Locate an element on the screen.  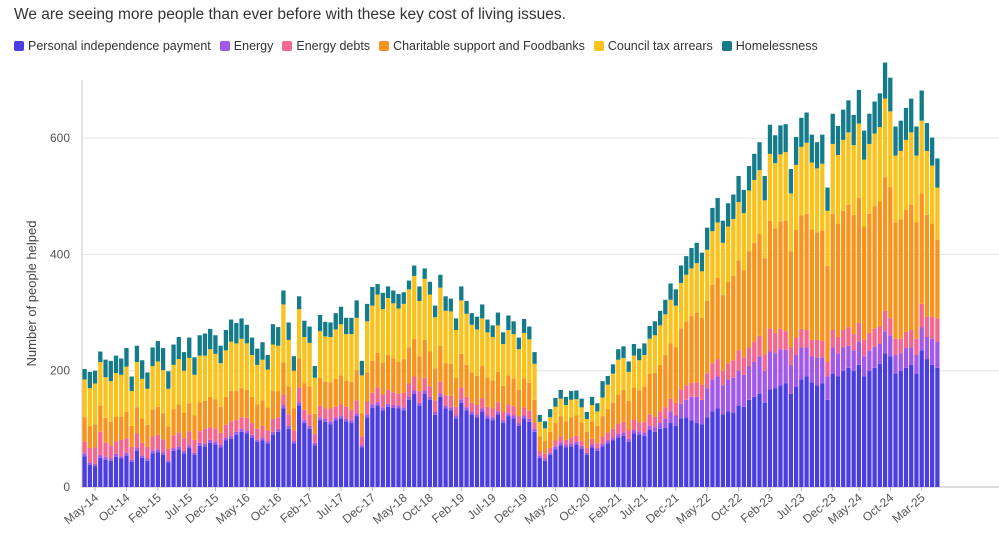
legend-item: Energy is located at coordinates (246, 46).